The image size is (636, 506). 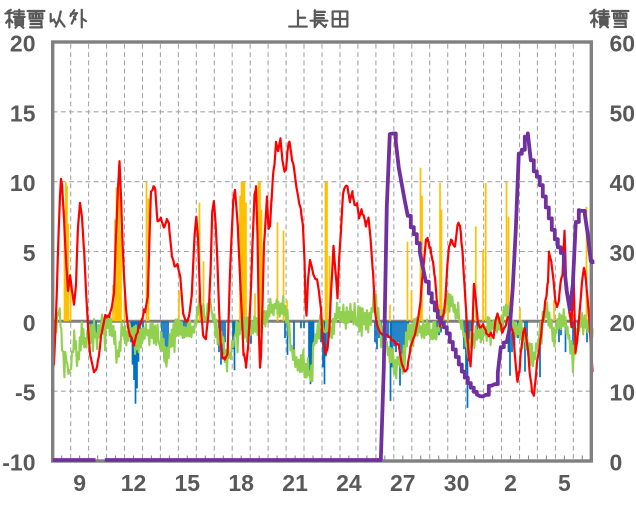 I want to click on svg-text: 40, so click(x=623, y=183).